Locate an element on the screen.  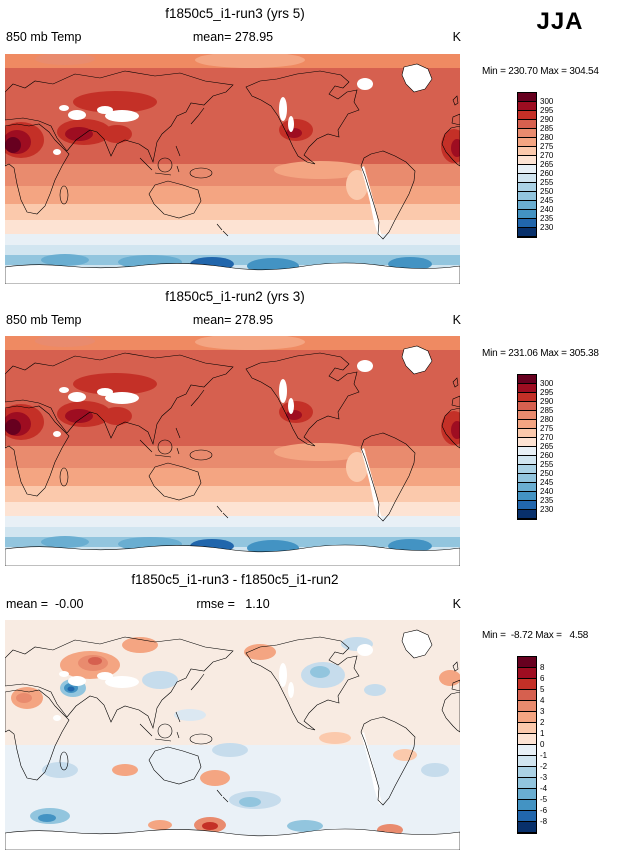
colorbar-label: 8 is located at coordinates (542, 667).